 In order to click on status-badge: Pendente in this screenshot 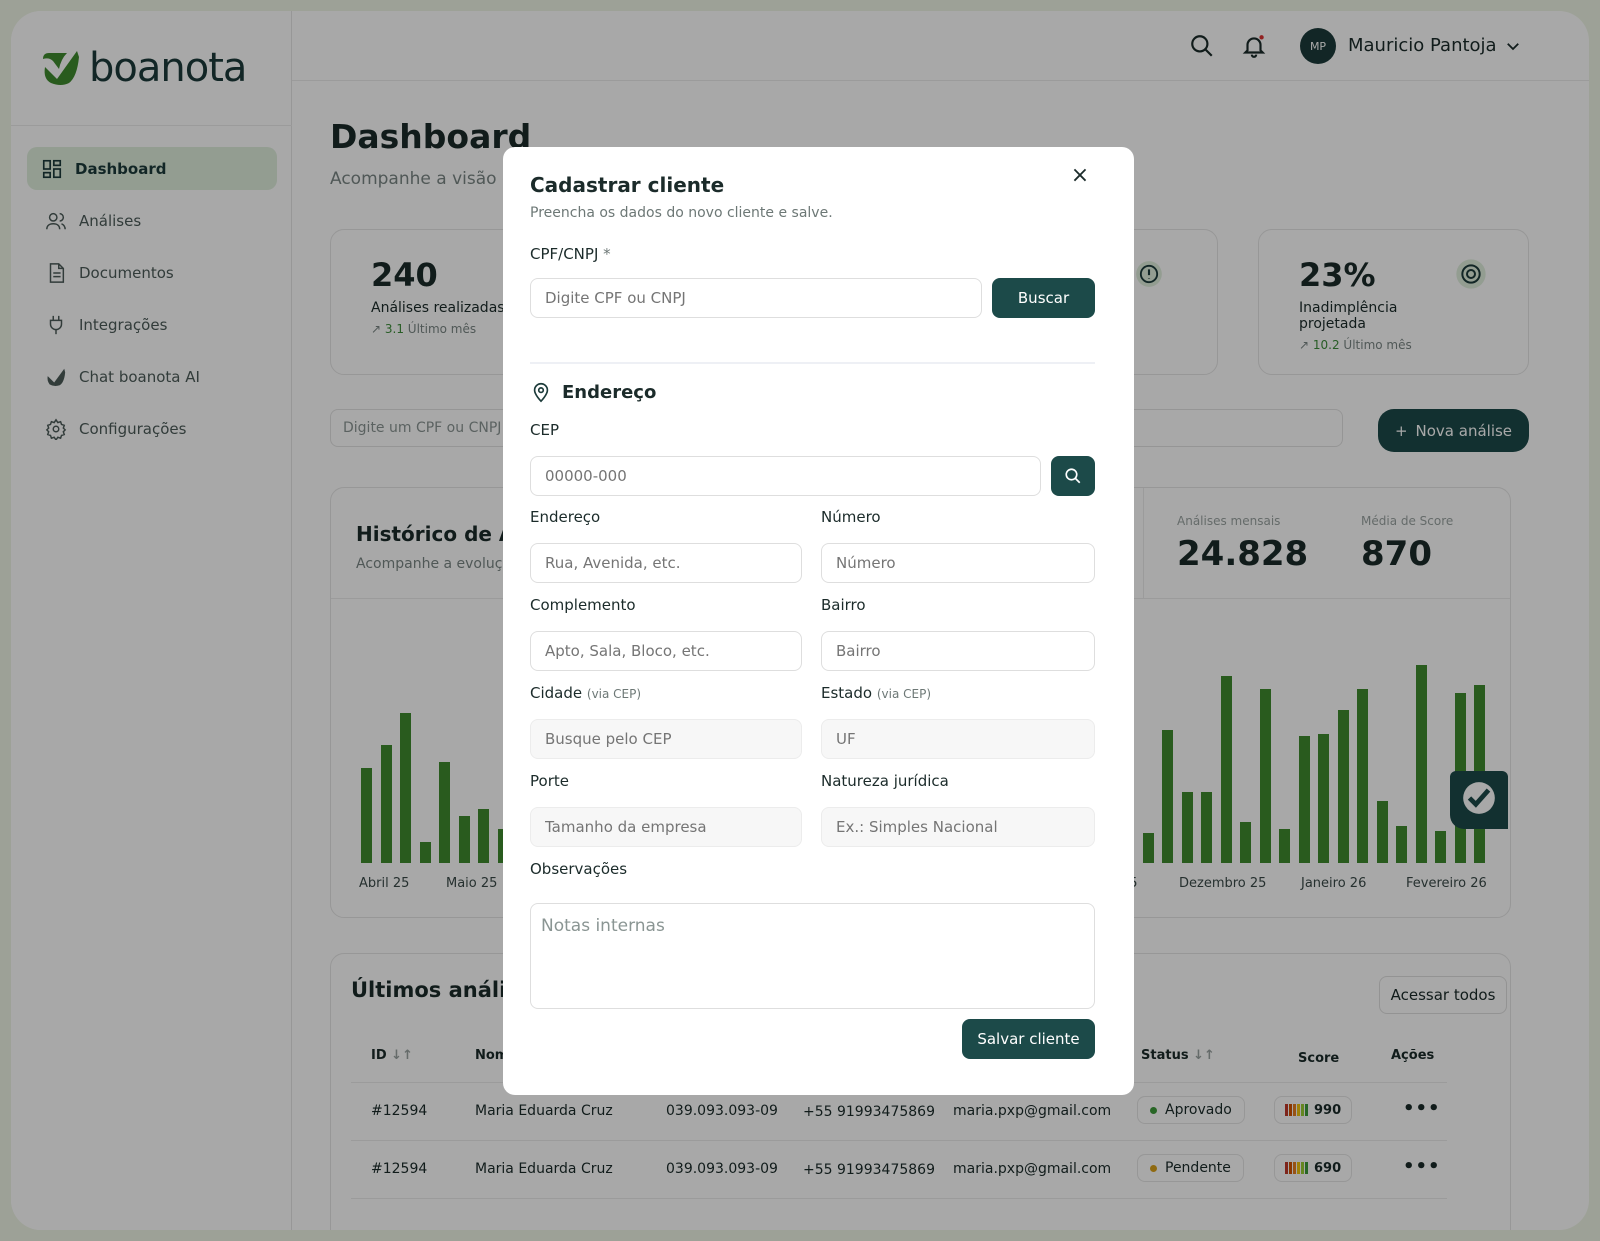, I will do `click(1190, 1168)`.